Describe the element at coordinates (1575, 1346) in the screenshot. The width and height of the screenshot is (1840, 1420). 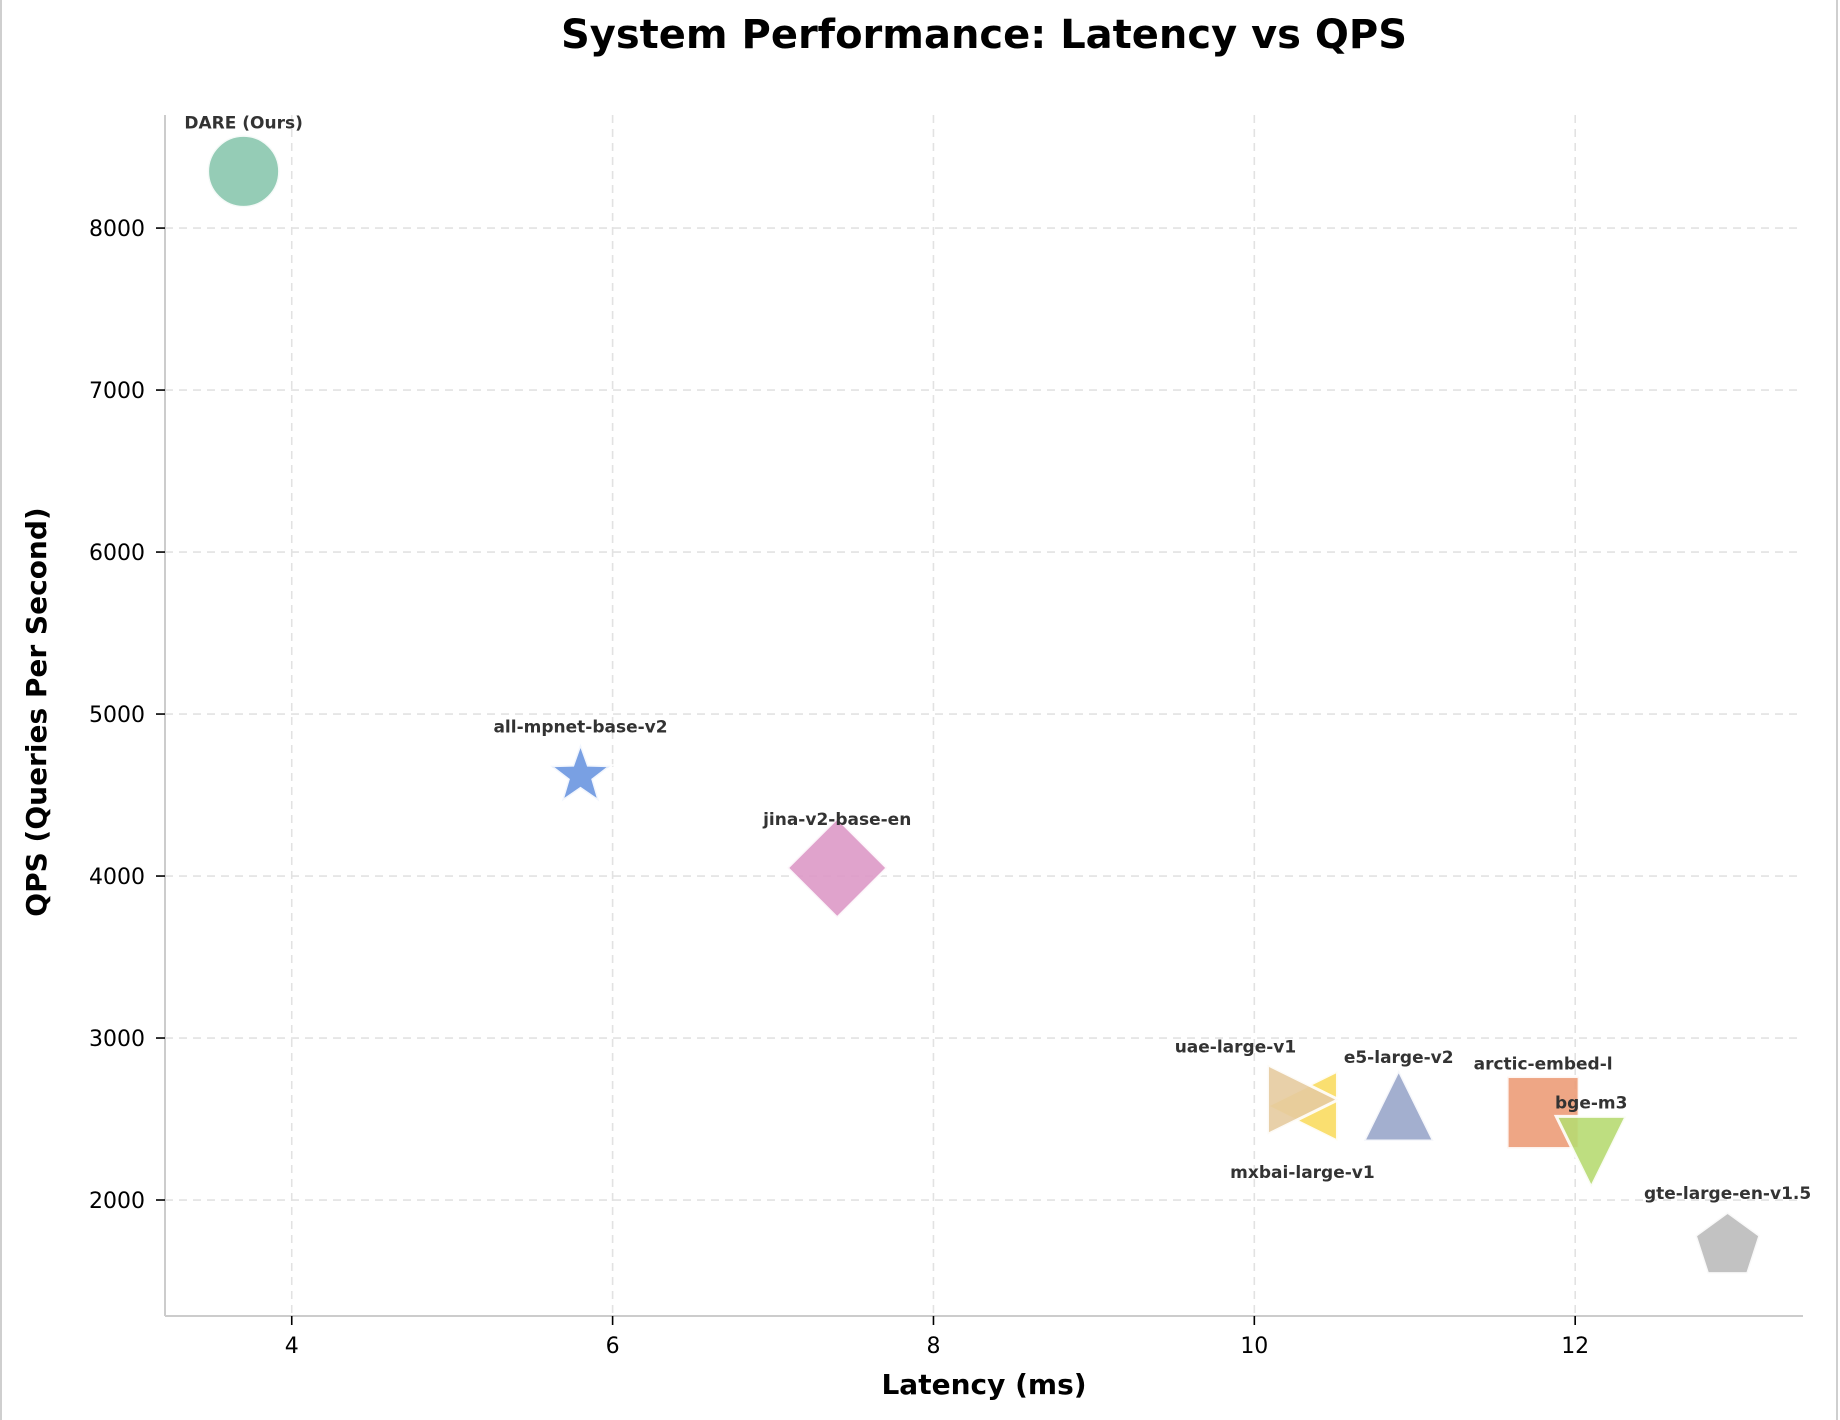
I see `x-tick-label: 12` at that location.